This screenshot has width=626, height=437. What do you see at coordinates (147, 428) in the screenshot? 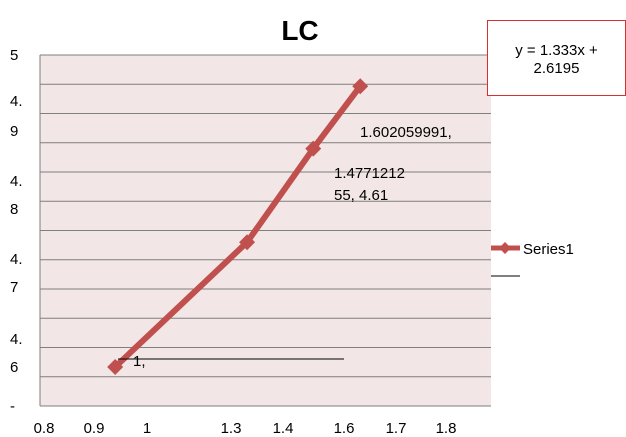
I see `x-tick-label: 1` at bounding box center [147, 428].